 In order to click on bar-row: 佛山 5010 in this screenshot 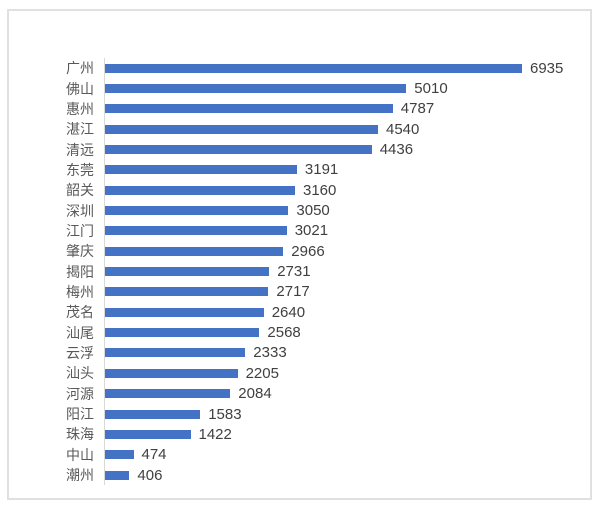, I will do `click(296, 88)`.